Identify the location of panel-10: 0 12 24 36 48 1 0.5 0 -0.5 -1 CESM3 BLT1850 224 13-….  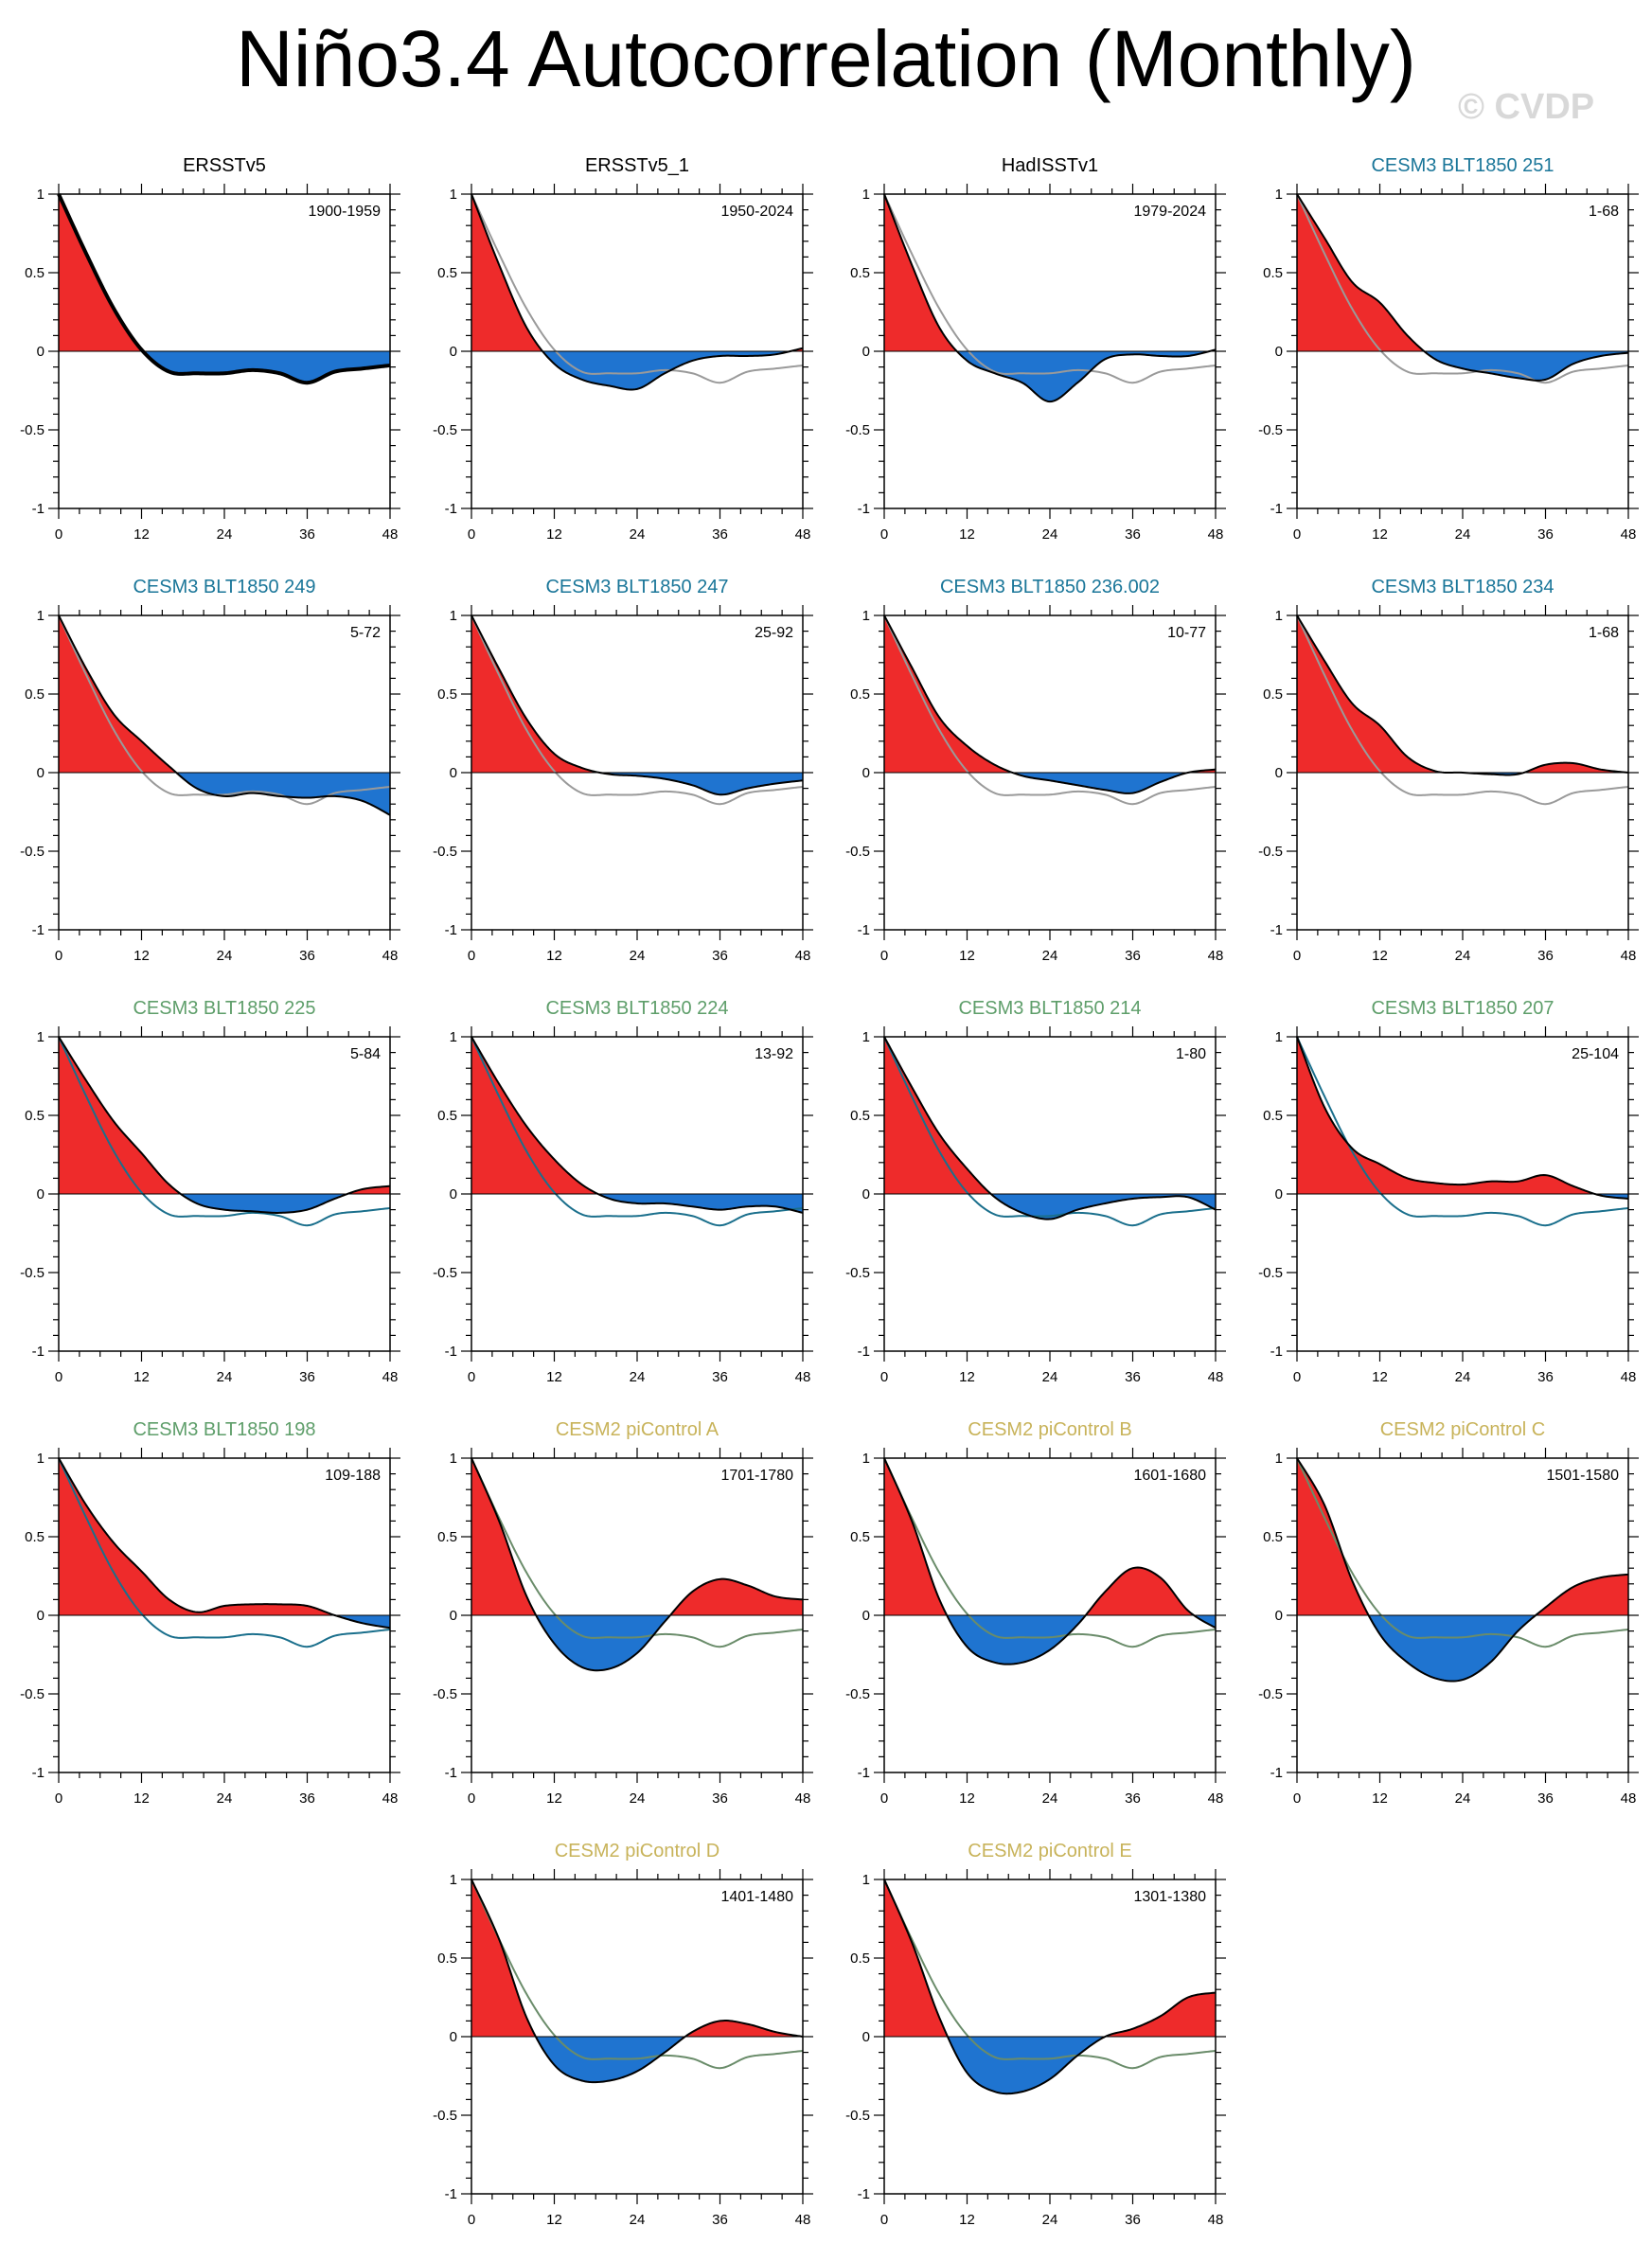
(623, 1191).